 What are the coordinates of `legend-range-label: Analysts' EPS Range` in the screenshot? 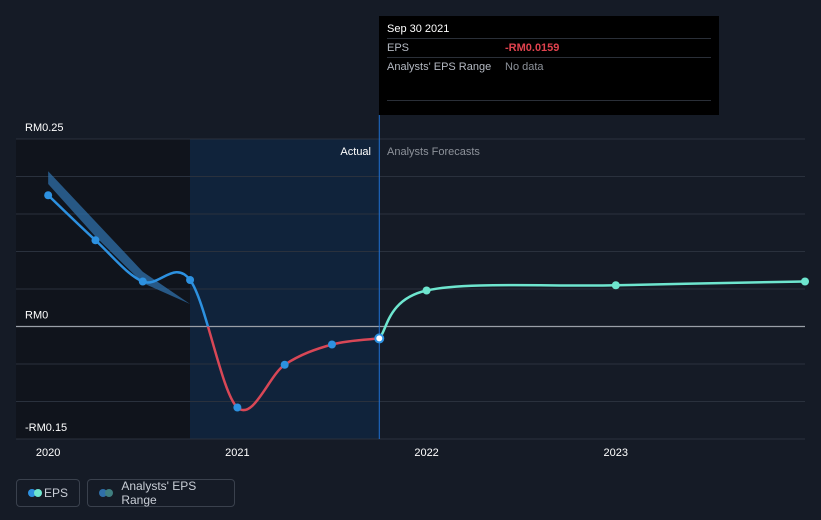 It's located at (159, 493).